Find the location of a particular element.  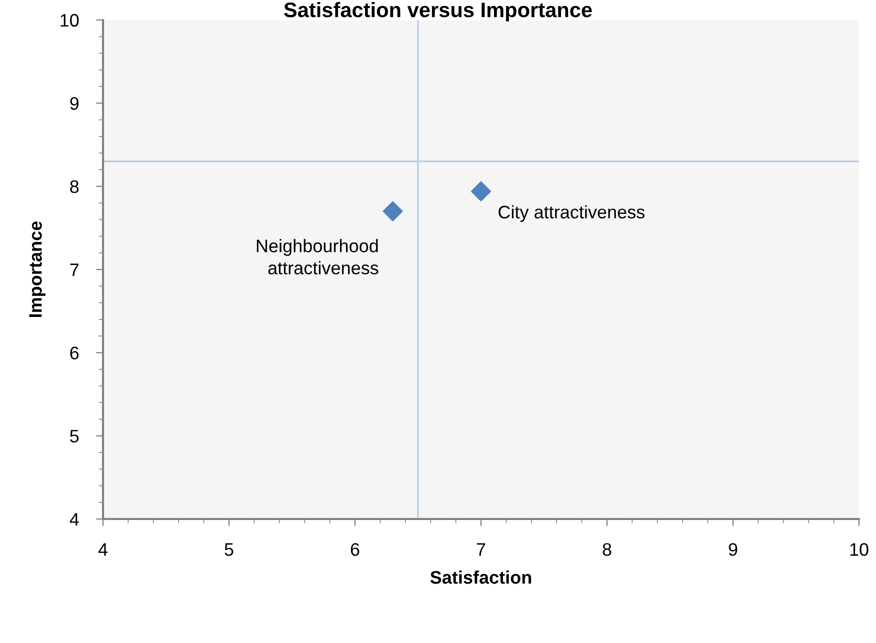

x-tick-label: 6 is located at coordinates (355, 549).